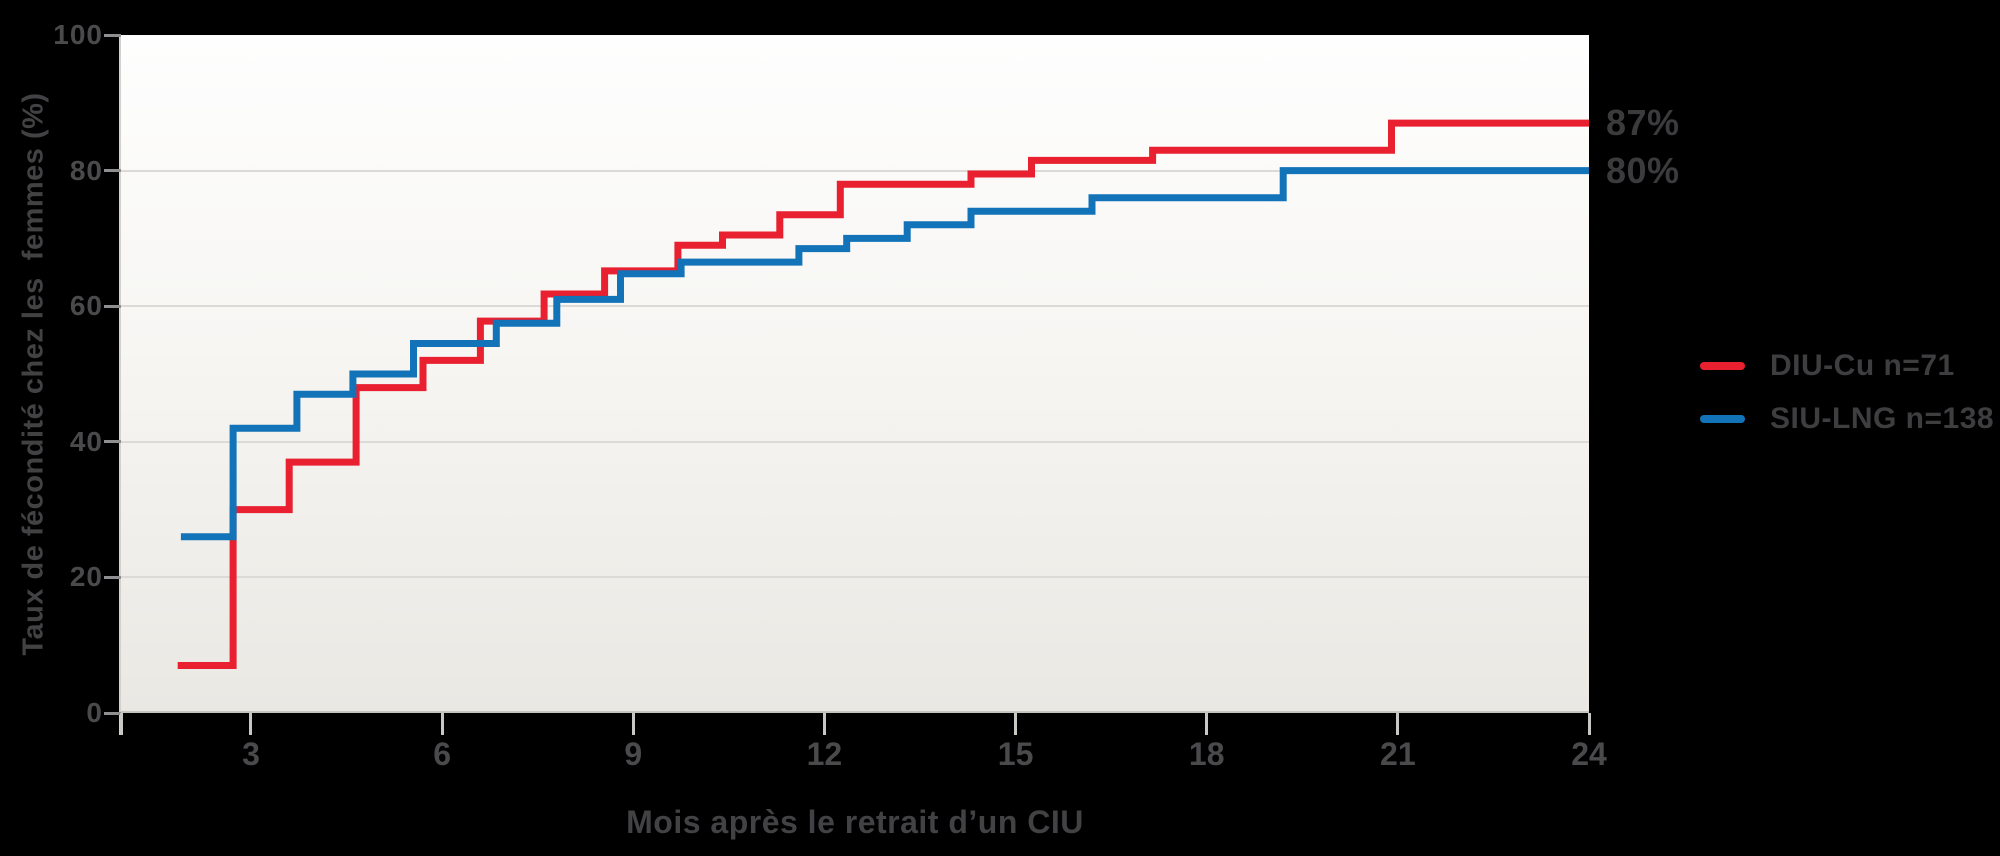  I want to click on x-tick-label-18: 18, so click(1206, 754).